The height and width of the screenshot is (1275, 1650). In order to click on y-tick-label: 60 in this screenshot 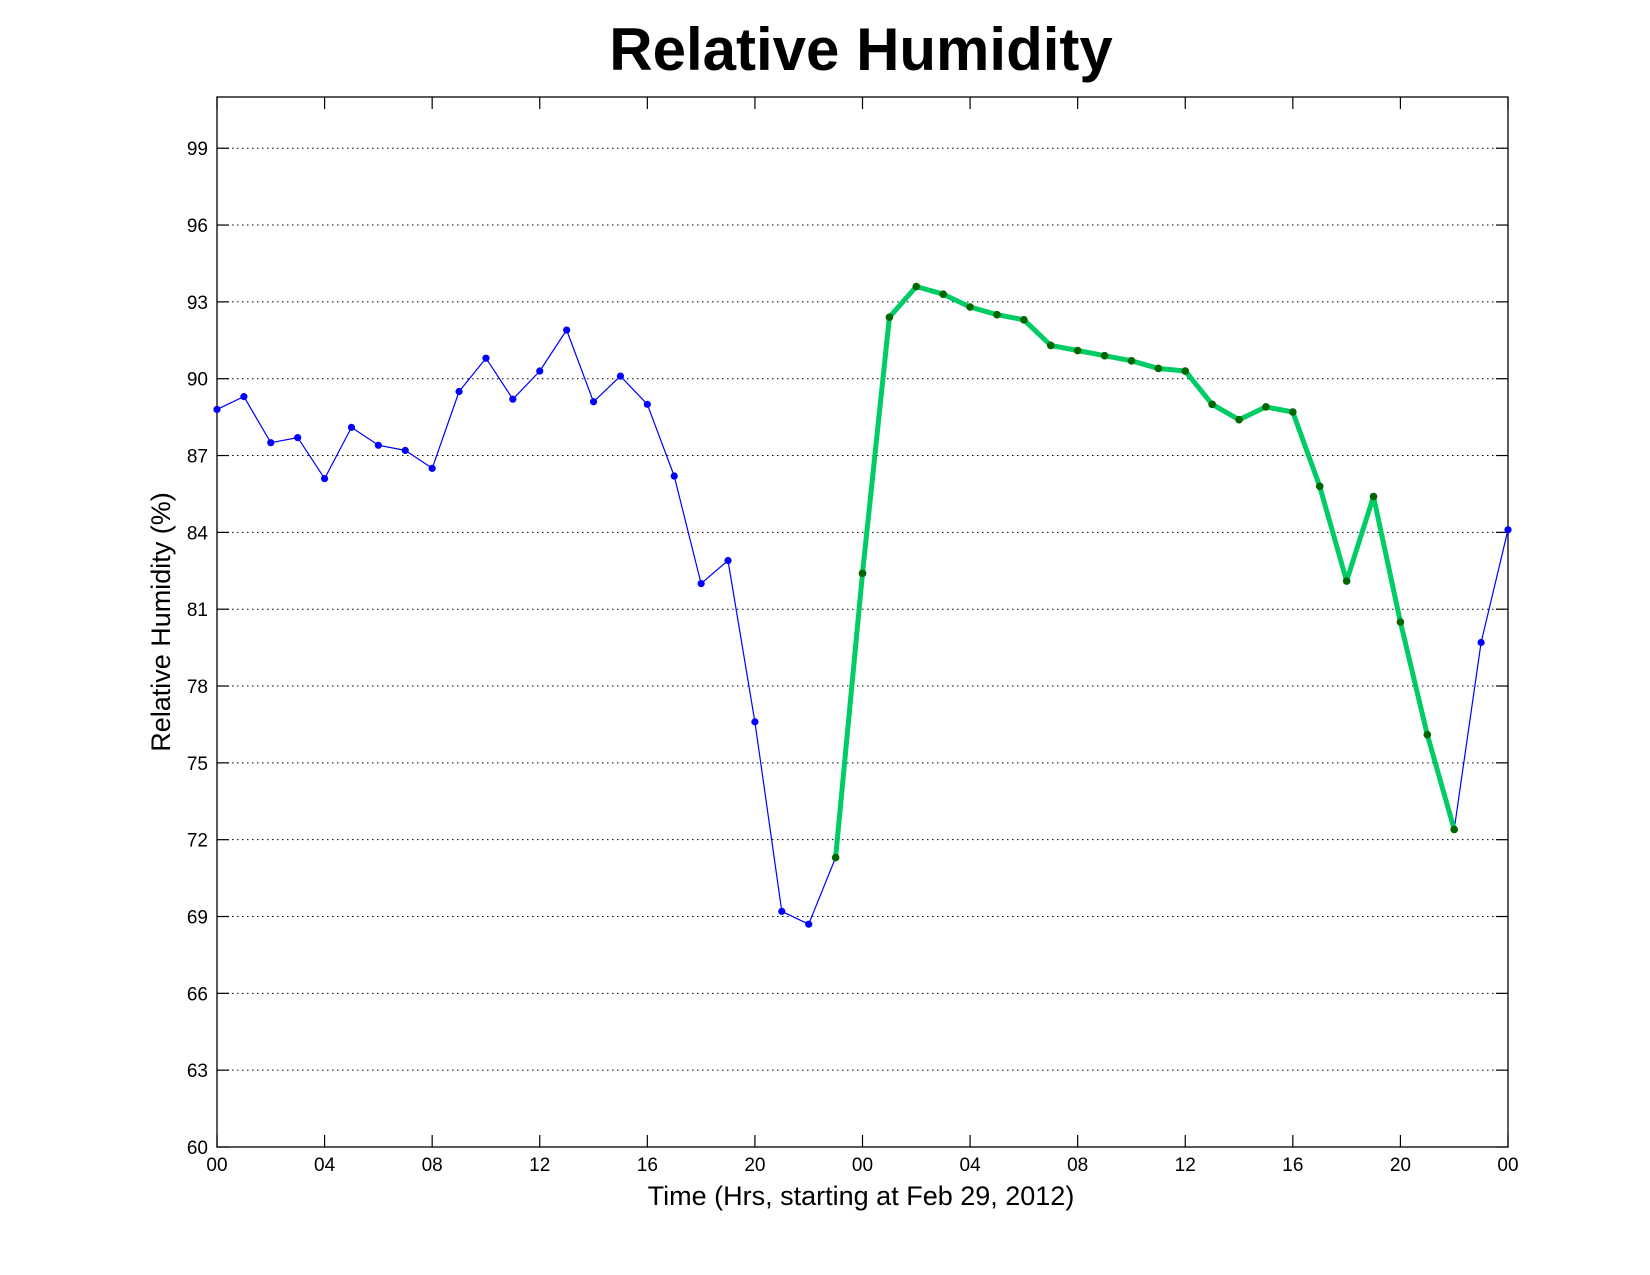, I will do `click(197, 1148)`.